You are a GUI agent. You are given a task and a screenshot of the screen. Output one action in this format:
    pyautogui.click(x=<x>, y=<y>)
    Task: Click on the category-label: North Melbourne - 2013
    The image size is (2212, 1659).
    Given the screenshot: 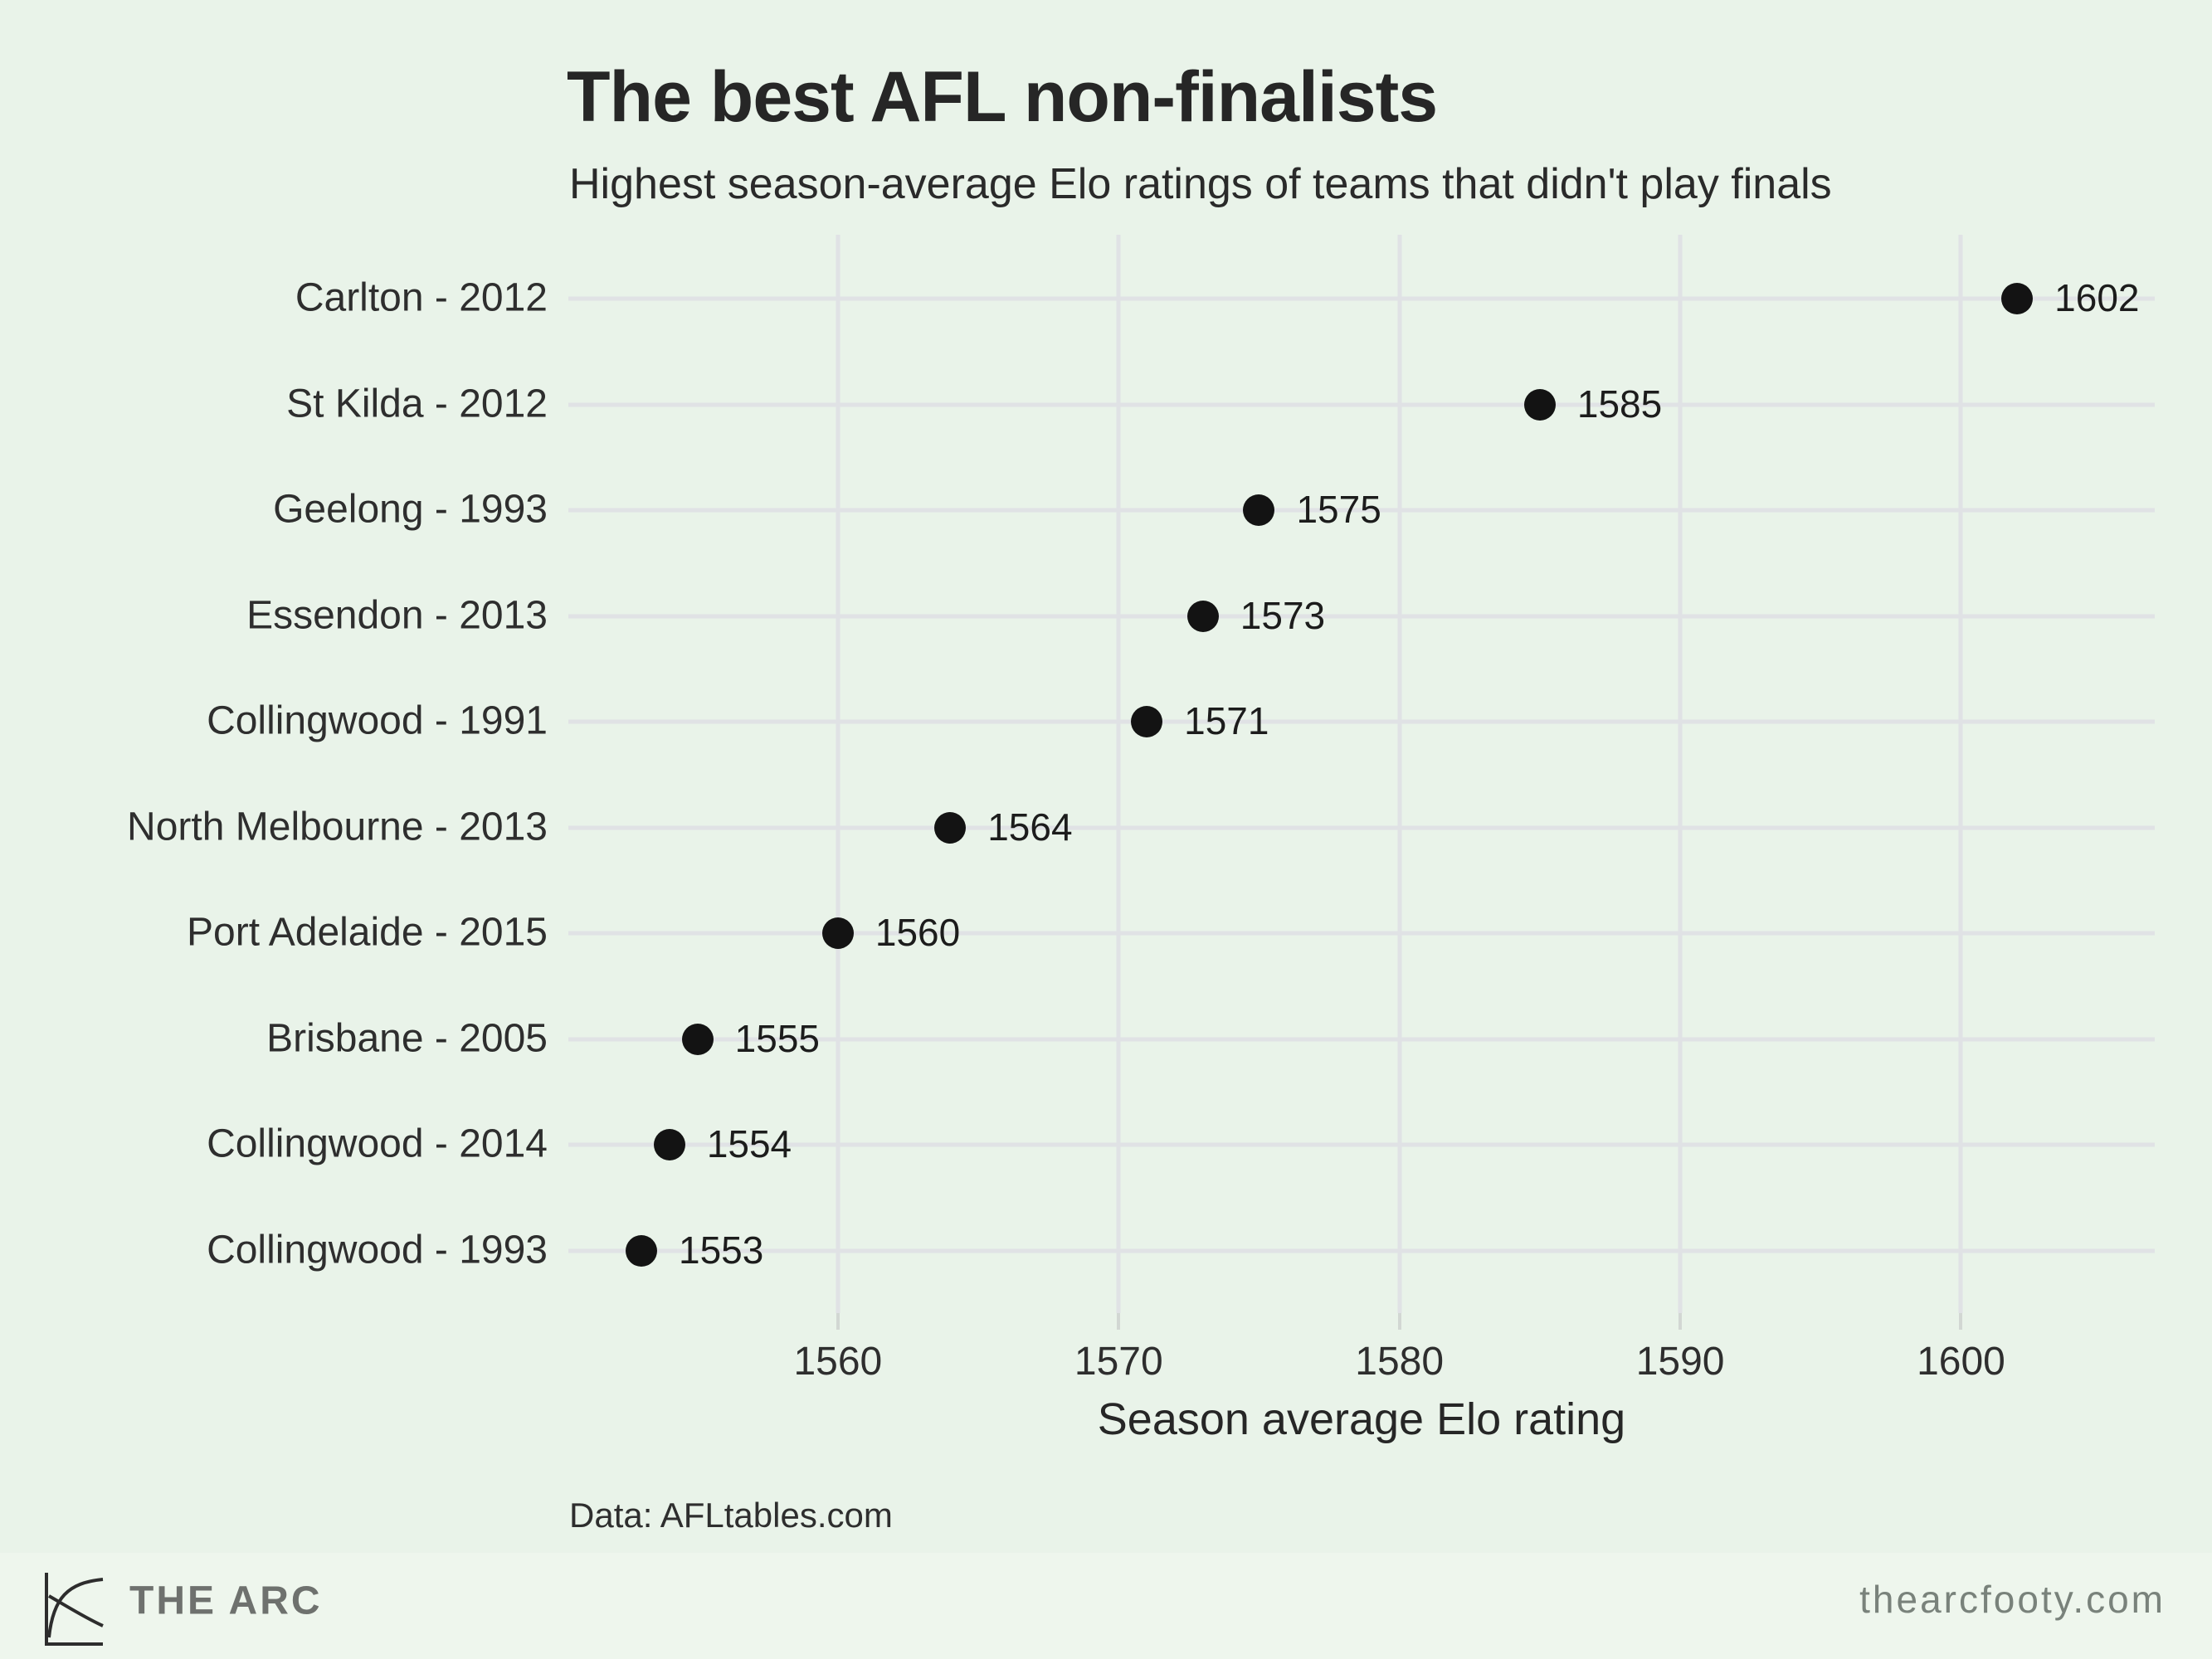 What is the action you would take?
    pyautogui.click(x=337, y=826)
    